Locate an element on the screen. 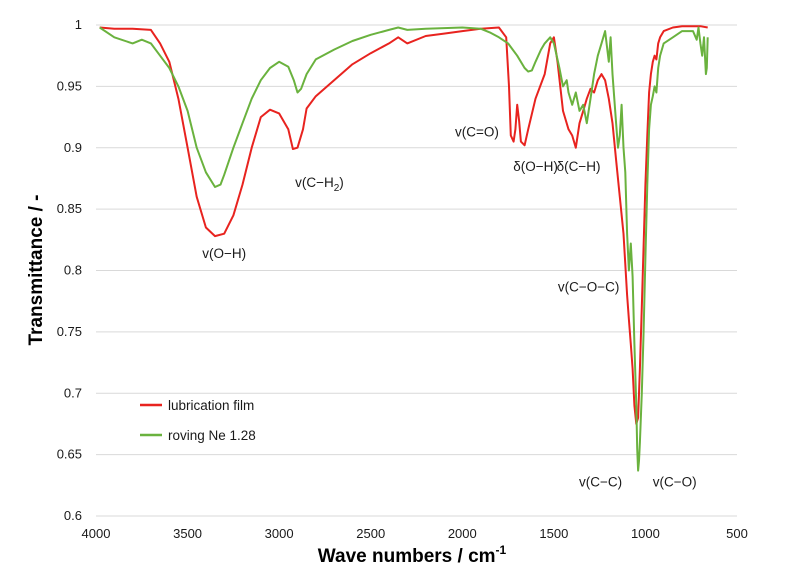 The width and height of the screenshot is (785, 576). y-tick-labels: 0.6 0.65 0.7 0.75 0.8 0.85 0.9 0.95 1 is located at coordinates (69, 270).